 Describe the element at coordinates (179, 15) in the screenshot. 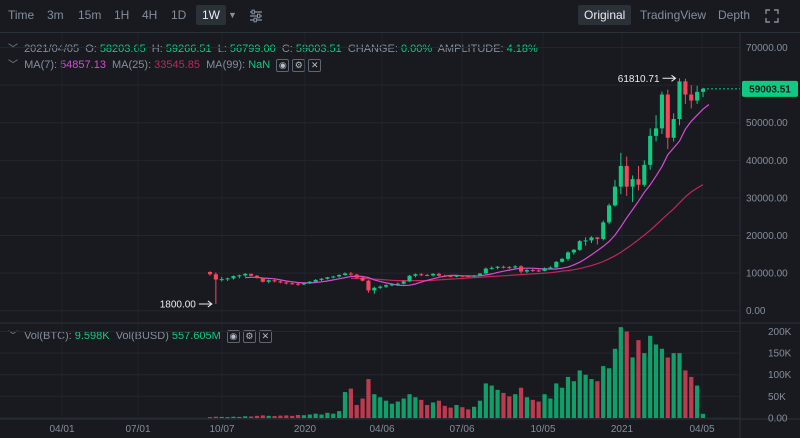

I see `interval-1d: 1D` at that location.